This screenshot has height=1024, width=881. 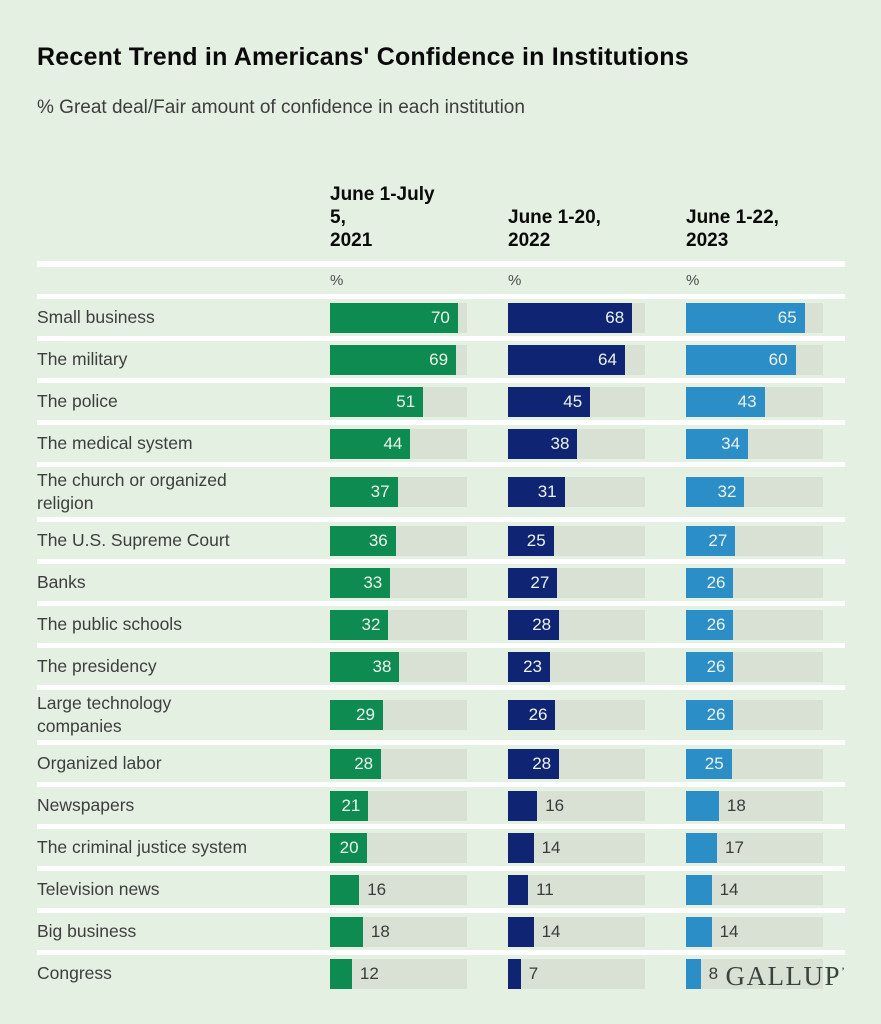 What do you see at coordinates (560, 443) in the screenshot?
I see `bar-value: 38` at bounding box center [560, 443].